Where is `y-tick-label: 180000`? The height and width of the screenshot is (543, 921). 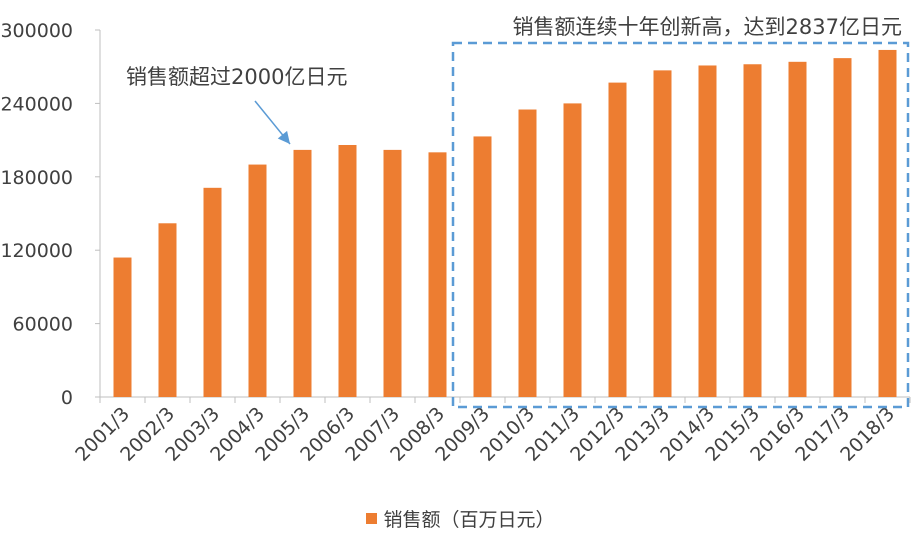
y-tick-label: 180000 is located at coordinates (36, 178).